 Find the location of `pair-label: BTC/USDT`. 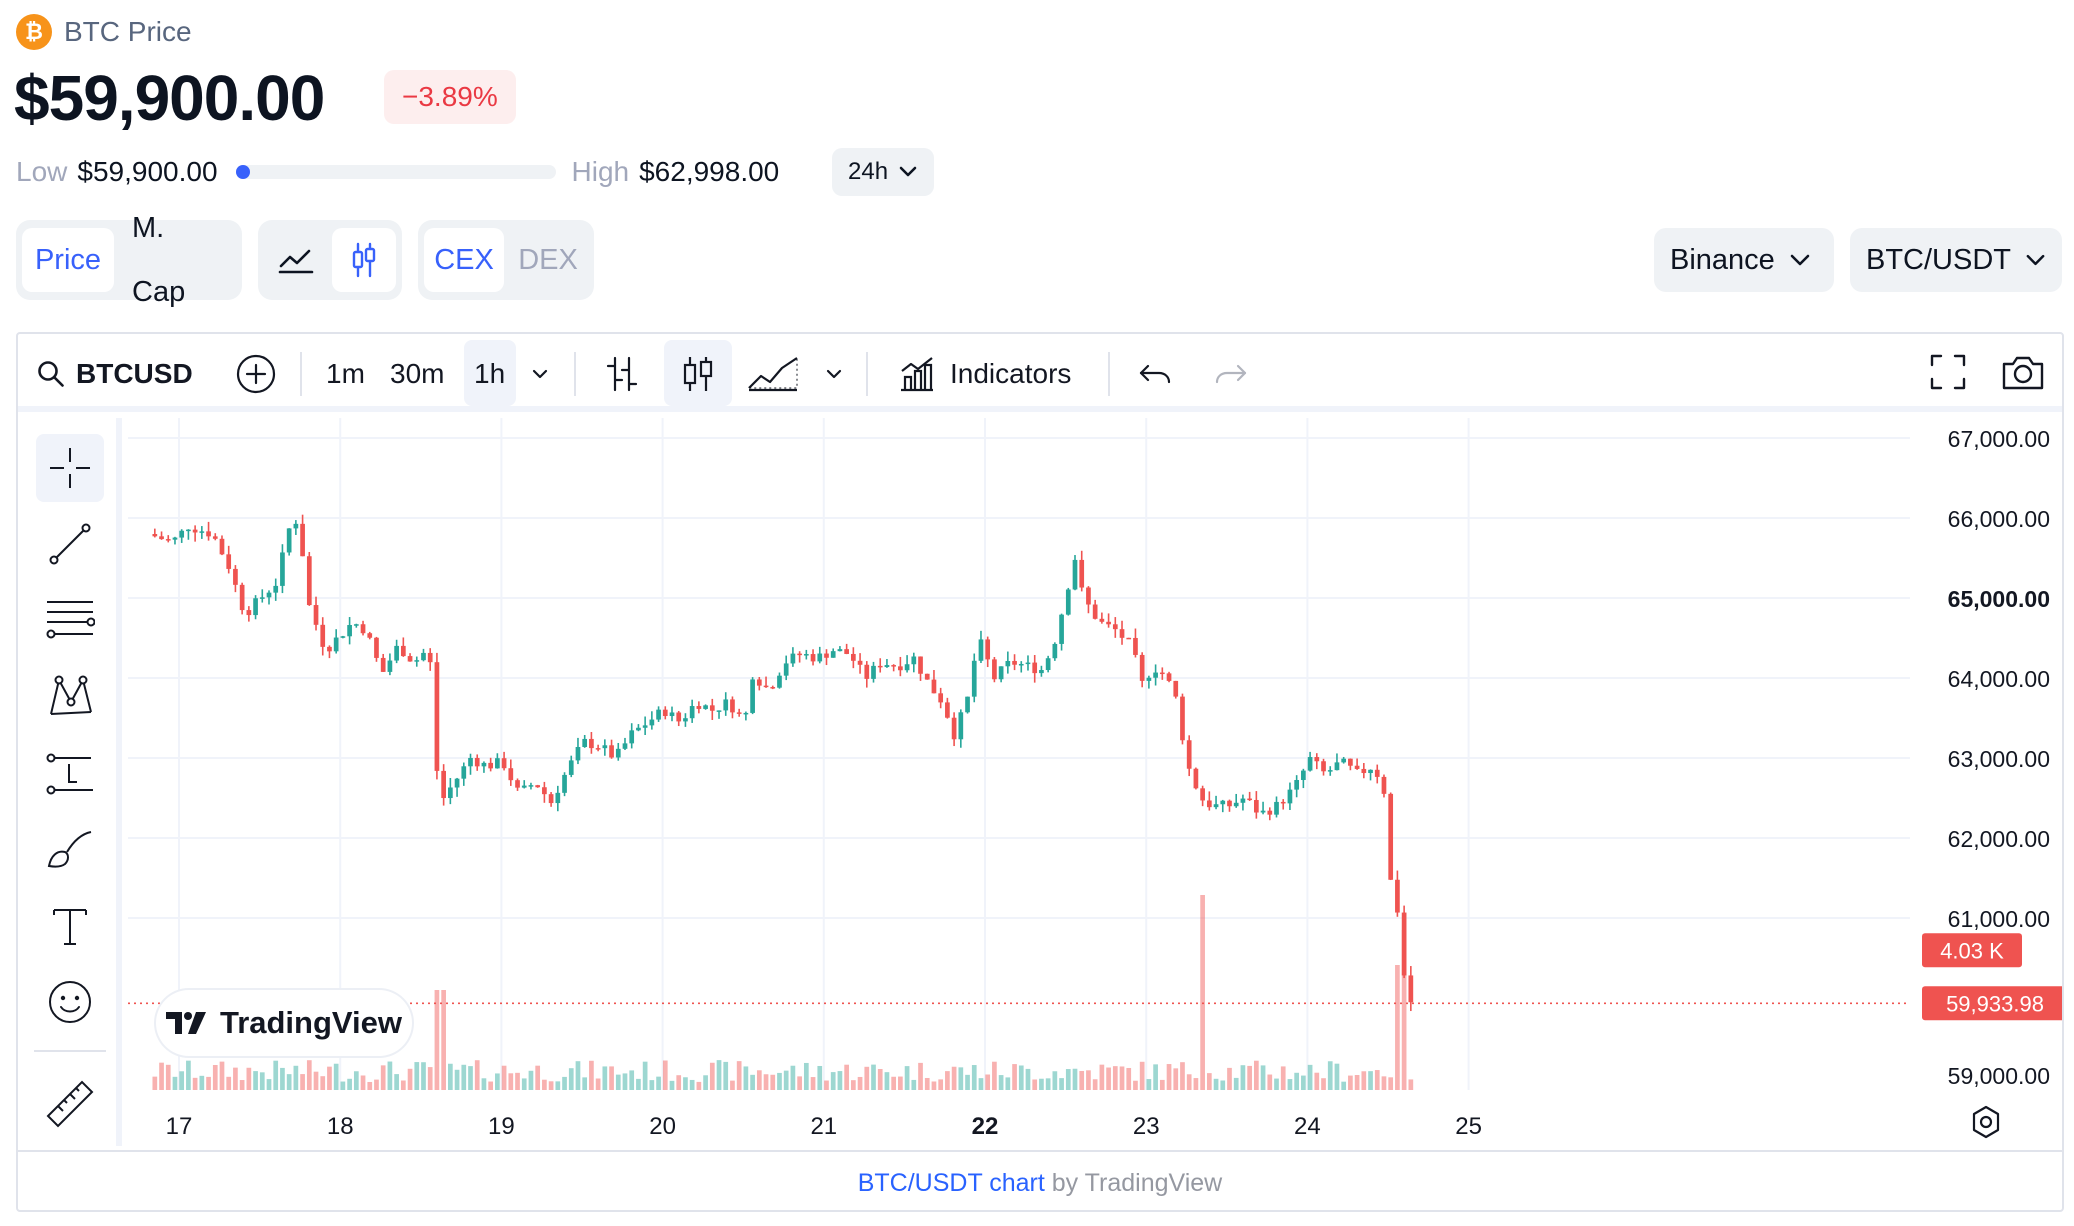

pair-label: BTC/USDT is located at coordinates (1938, 260).